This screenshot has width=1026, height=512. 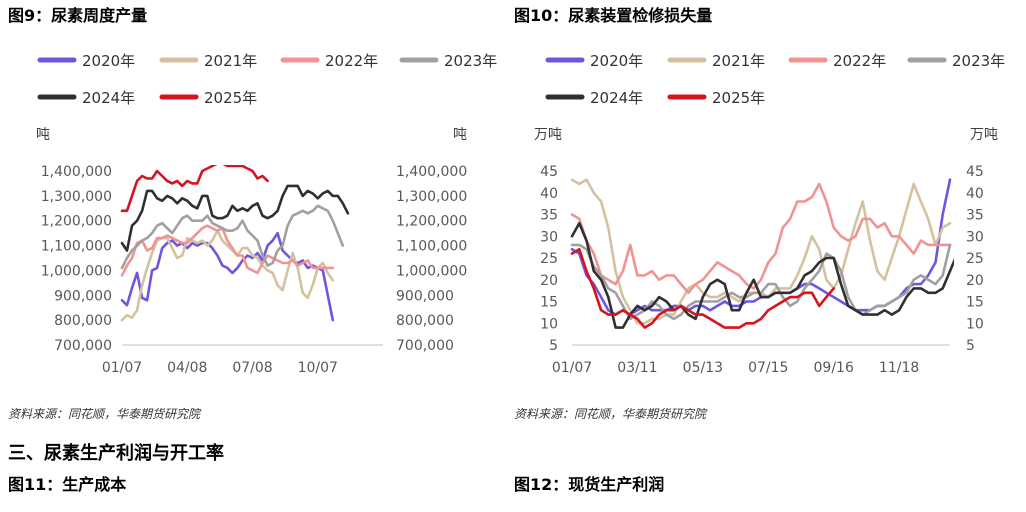 What do you see at coordinates (351, 61) in the screenshot?
I see `fig9-legend-label-2: 2022年` at bounding box center [351, 61].